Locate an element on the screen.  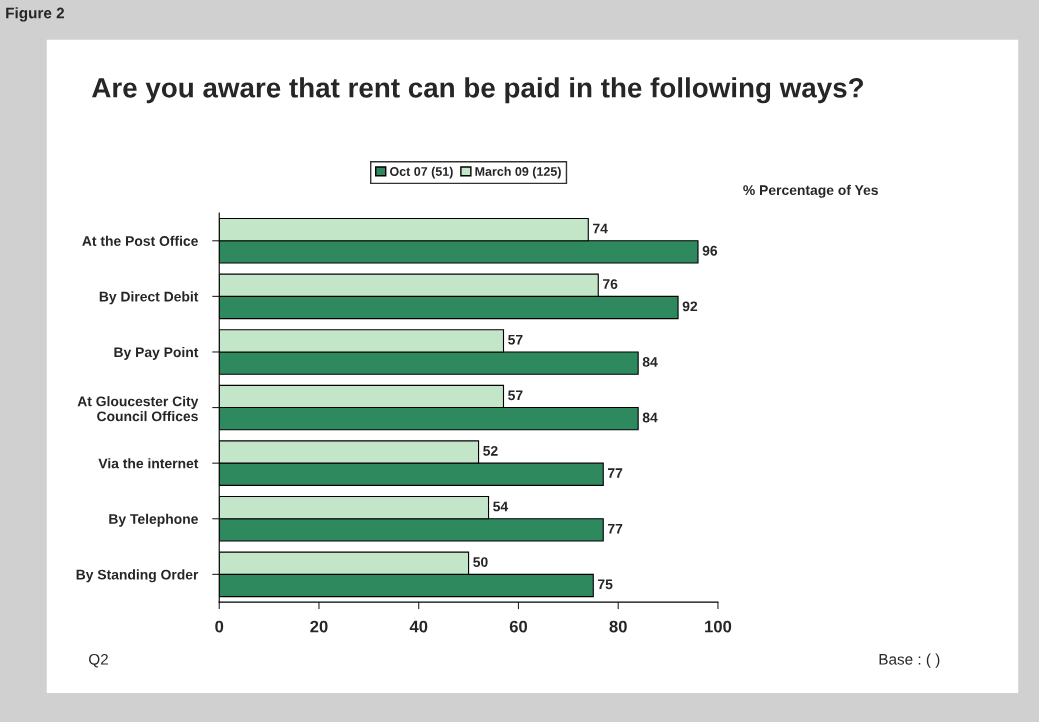
y-tick-label: By Direct Debit is located at coordinates (149, 298).